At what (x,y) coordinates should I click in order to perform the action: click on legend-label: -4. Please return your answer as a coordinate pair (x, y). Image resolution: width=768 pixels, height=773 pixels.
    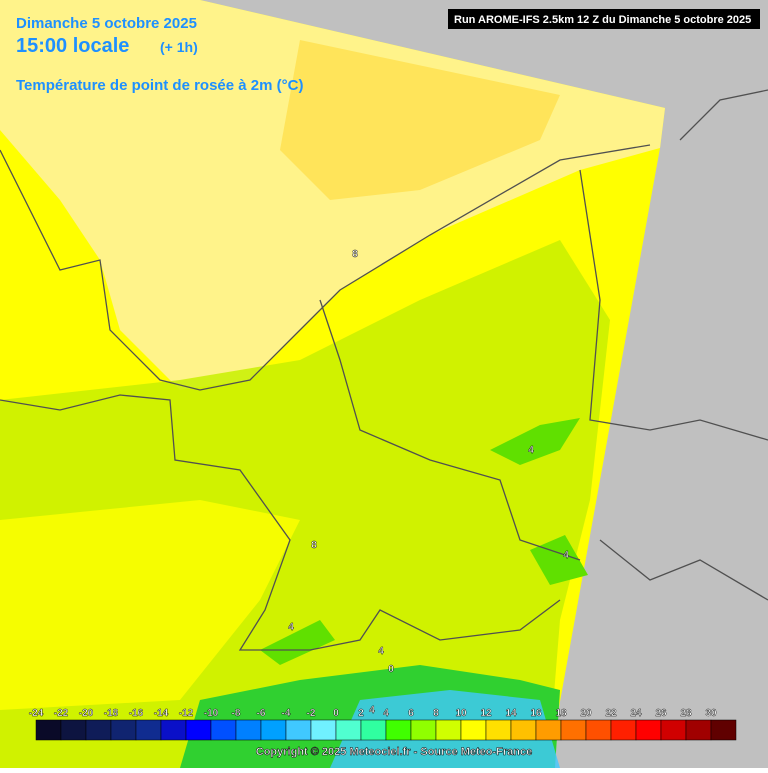
    Looking at the image, I should click on (286, 713).